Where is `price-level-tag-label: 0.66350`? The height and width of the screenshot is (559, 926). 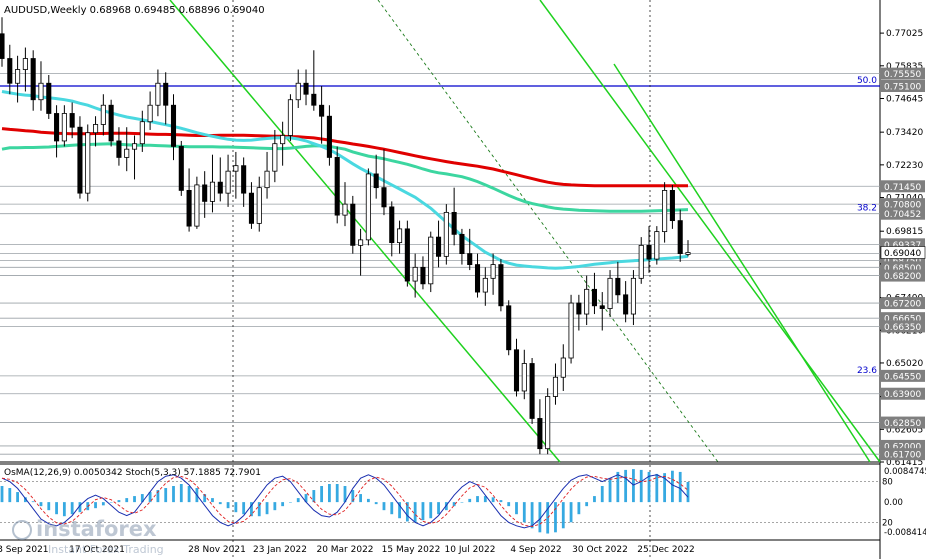
price-level-tag-label: 0.66350 is located at coordinates (902, 328).